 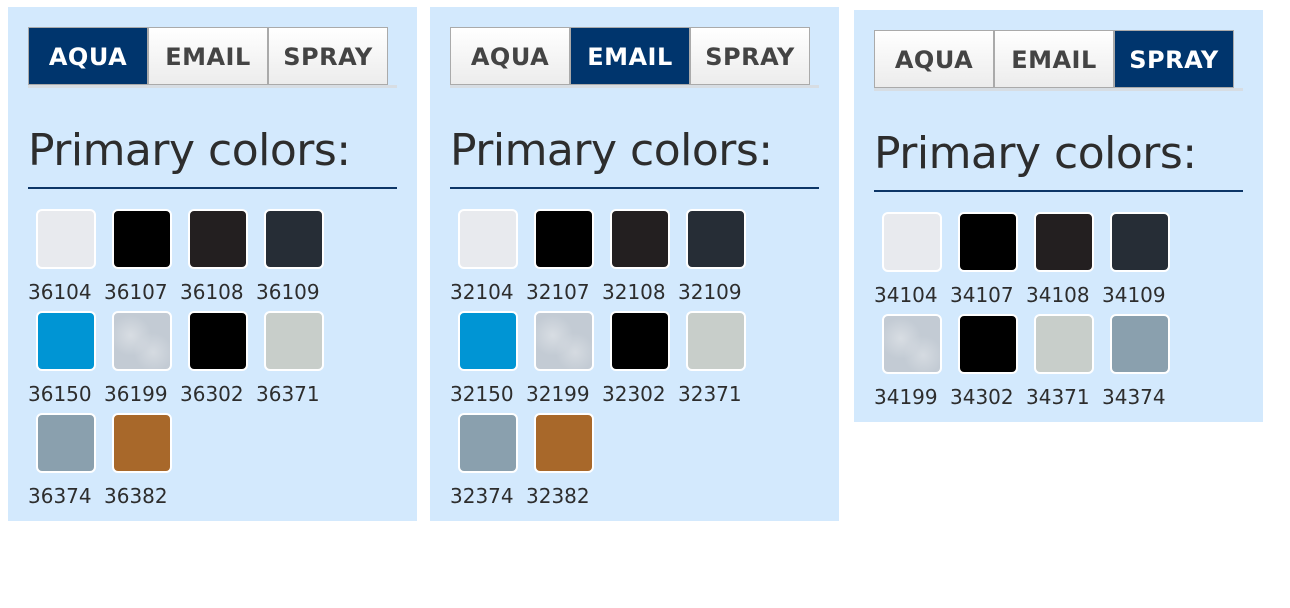 I want to click on color-swatch: 34109, so click(x=1140, y=263).